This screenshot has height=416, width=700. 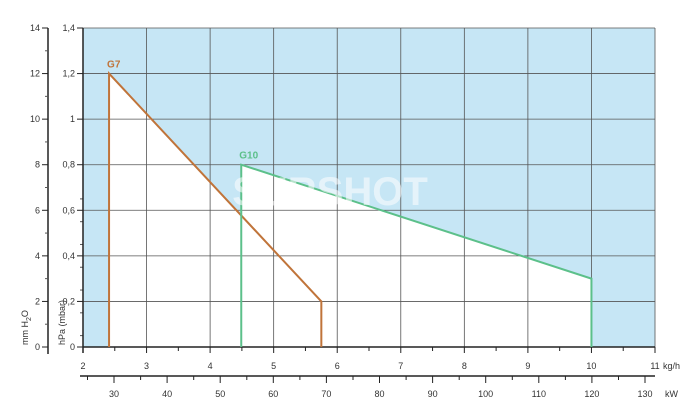 What do you see at coordinates (35, 28) in the screenshot?
I see `y2-tick-label: 14` at bounding box center [35, 28].